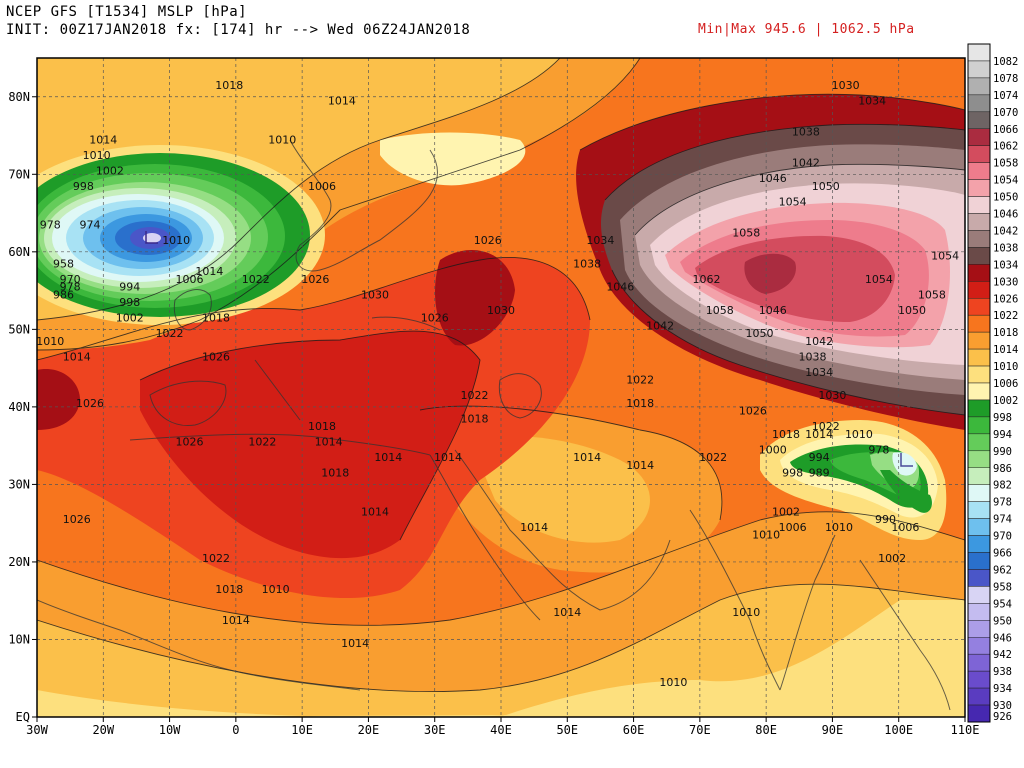 Image resolution: width=1024 pixels, height=768 pixels. I want to click on x-tick-label: 70E, so click(700, 730).